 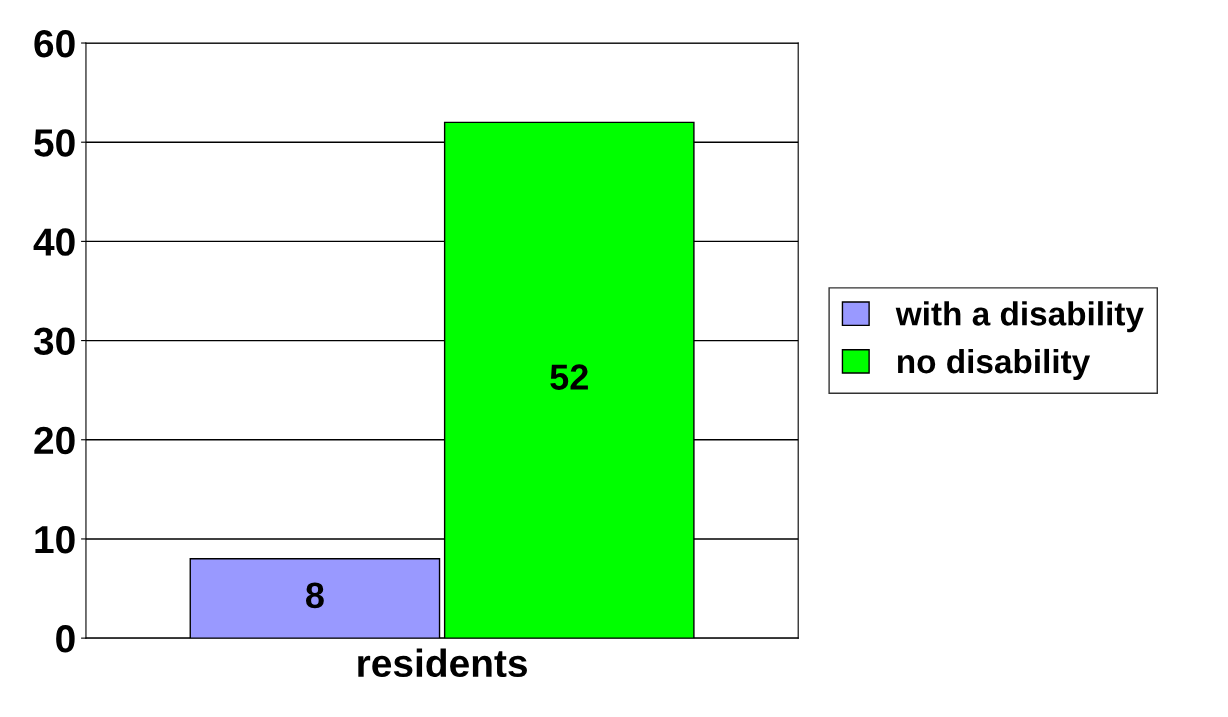 What do you see at coordinates (442, 663) in the screenshot?
I see `x-axis-title: residents` at bounding box center [442, 663].